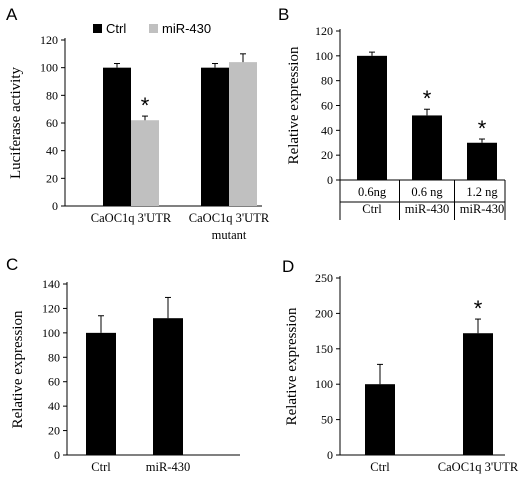  Describe the element at coordinates (288, 266) in the screenshot. I see `panel-label-d: D` at that location.